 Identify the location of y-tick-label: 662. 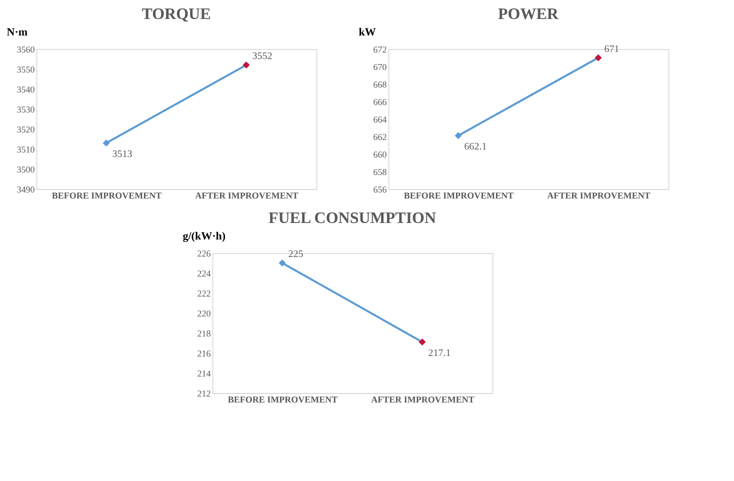
(380, 137).